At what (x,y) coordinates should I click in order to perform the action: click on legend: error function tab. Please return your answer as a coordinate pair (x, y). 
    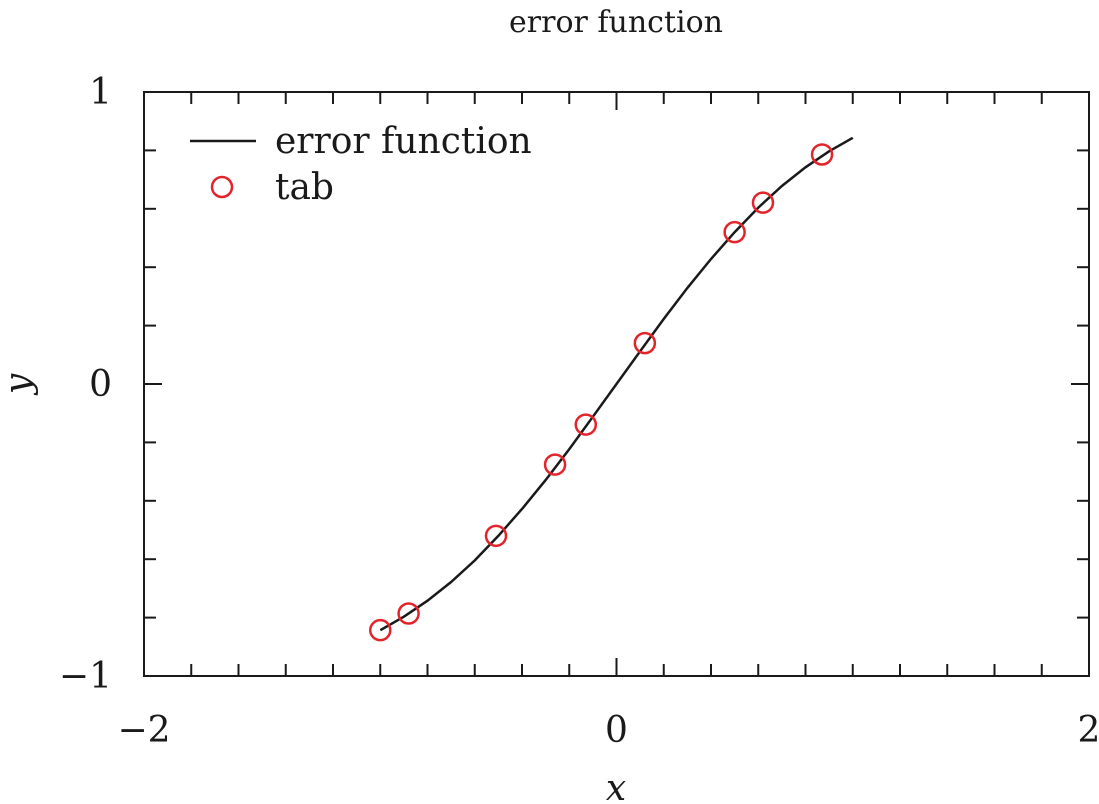
    Looking at the image, I should click on (361, 164).